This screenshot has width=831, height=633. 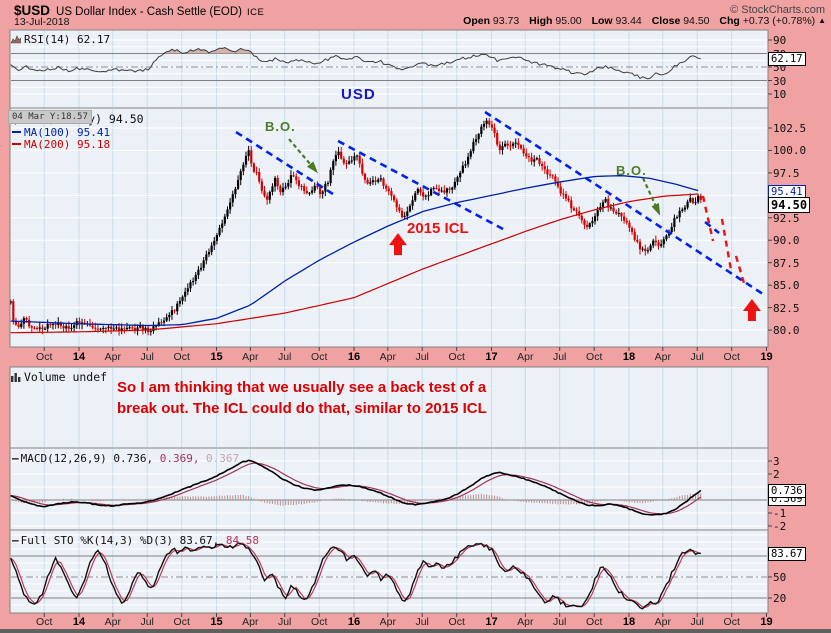 I want to click on volume-legend: Volume undef, so click(x=59, y=377).